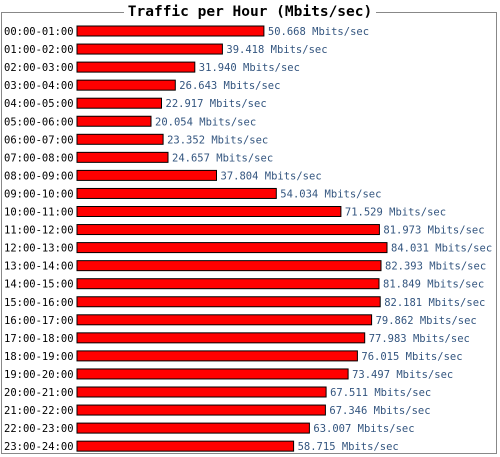 This screenshot has width=500, height=457. Describe the element at coordinates (229, 86) in the screenshot. I see `value-label: 26.643 Mbits/sec` at that location.